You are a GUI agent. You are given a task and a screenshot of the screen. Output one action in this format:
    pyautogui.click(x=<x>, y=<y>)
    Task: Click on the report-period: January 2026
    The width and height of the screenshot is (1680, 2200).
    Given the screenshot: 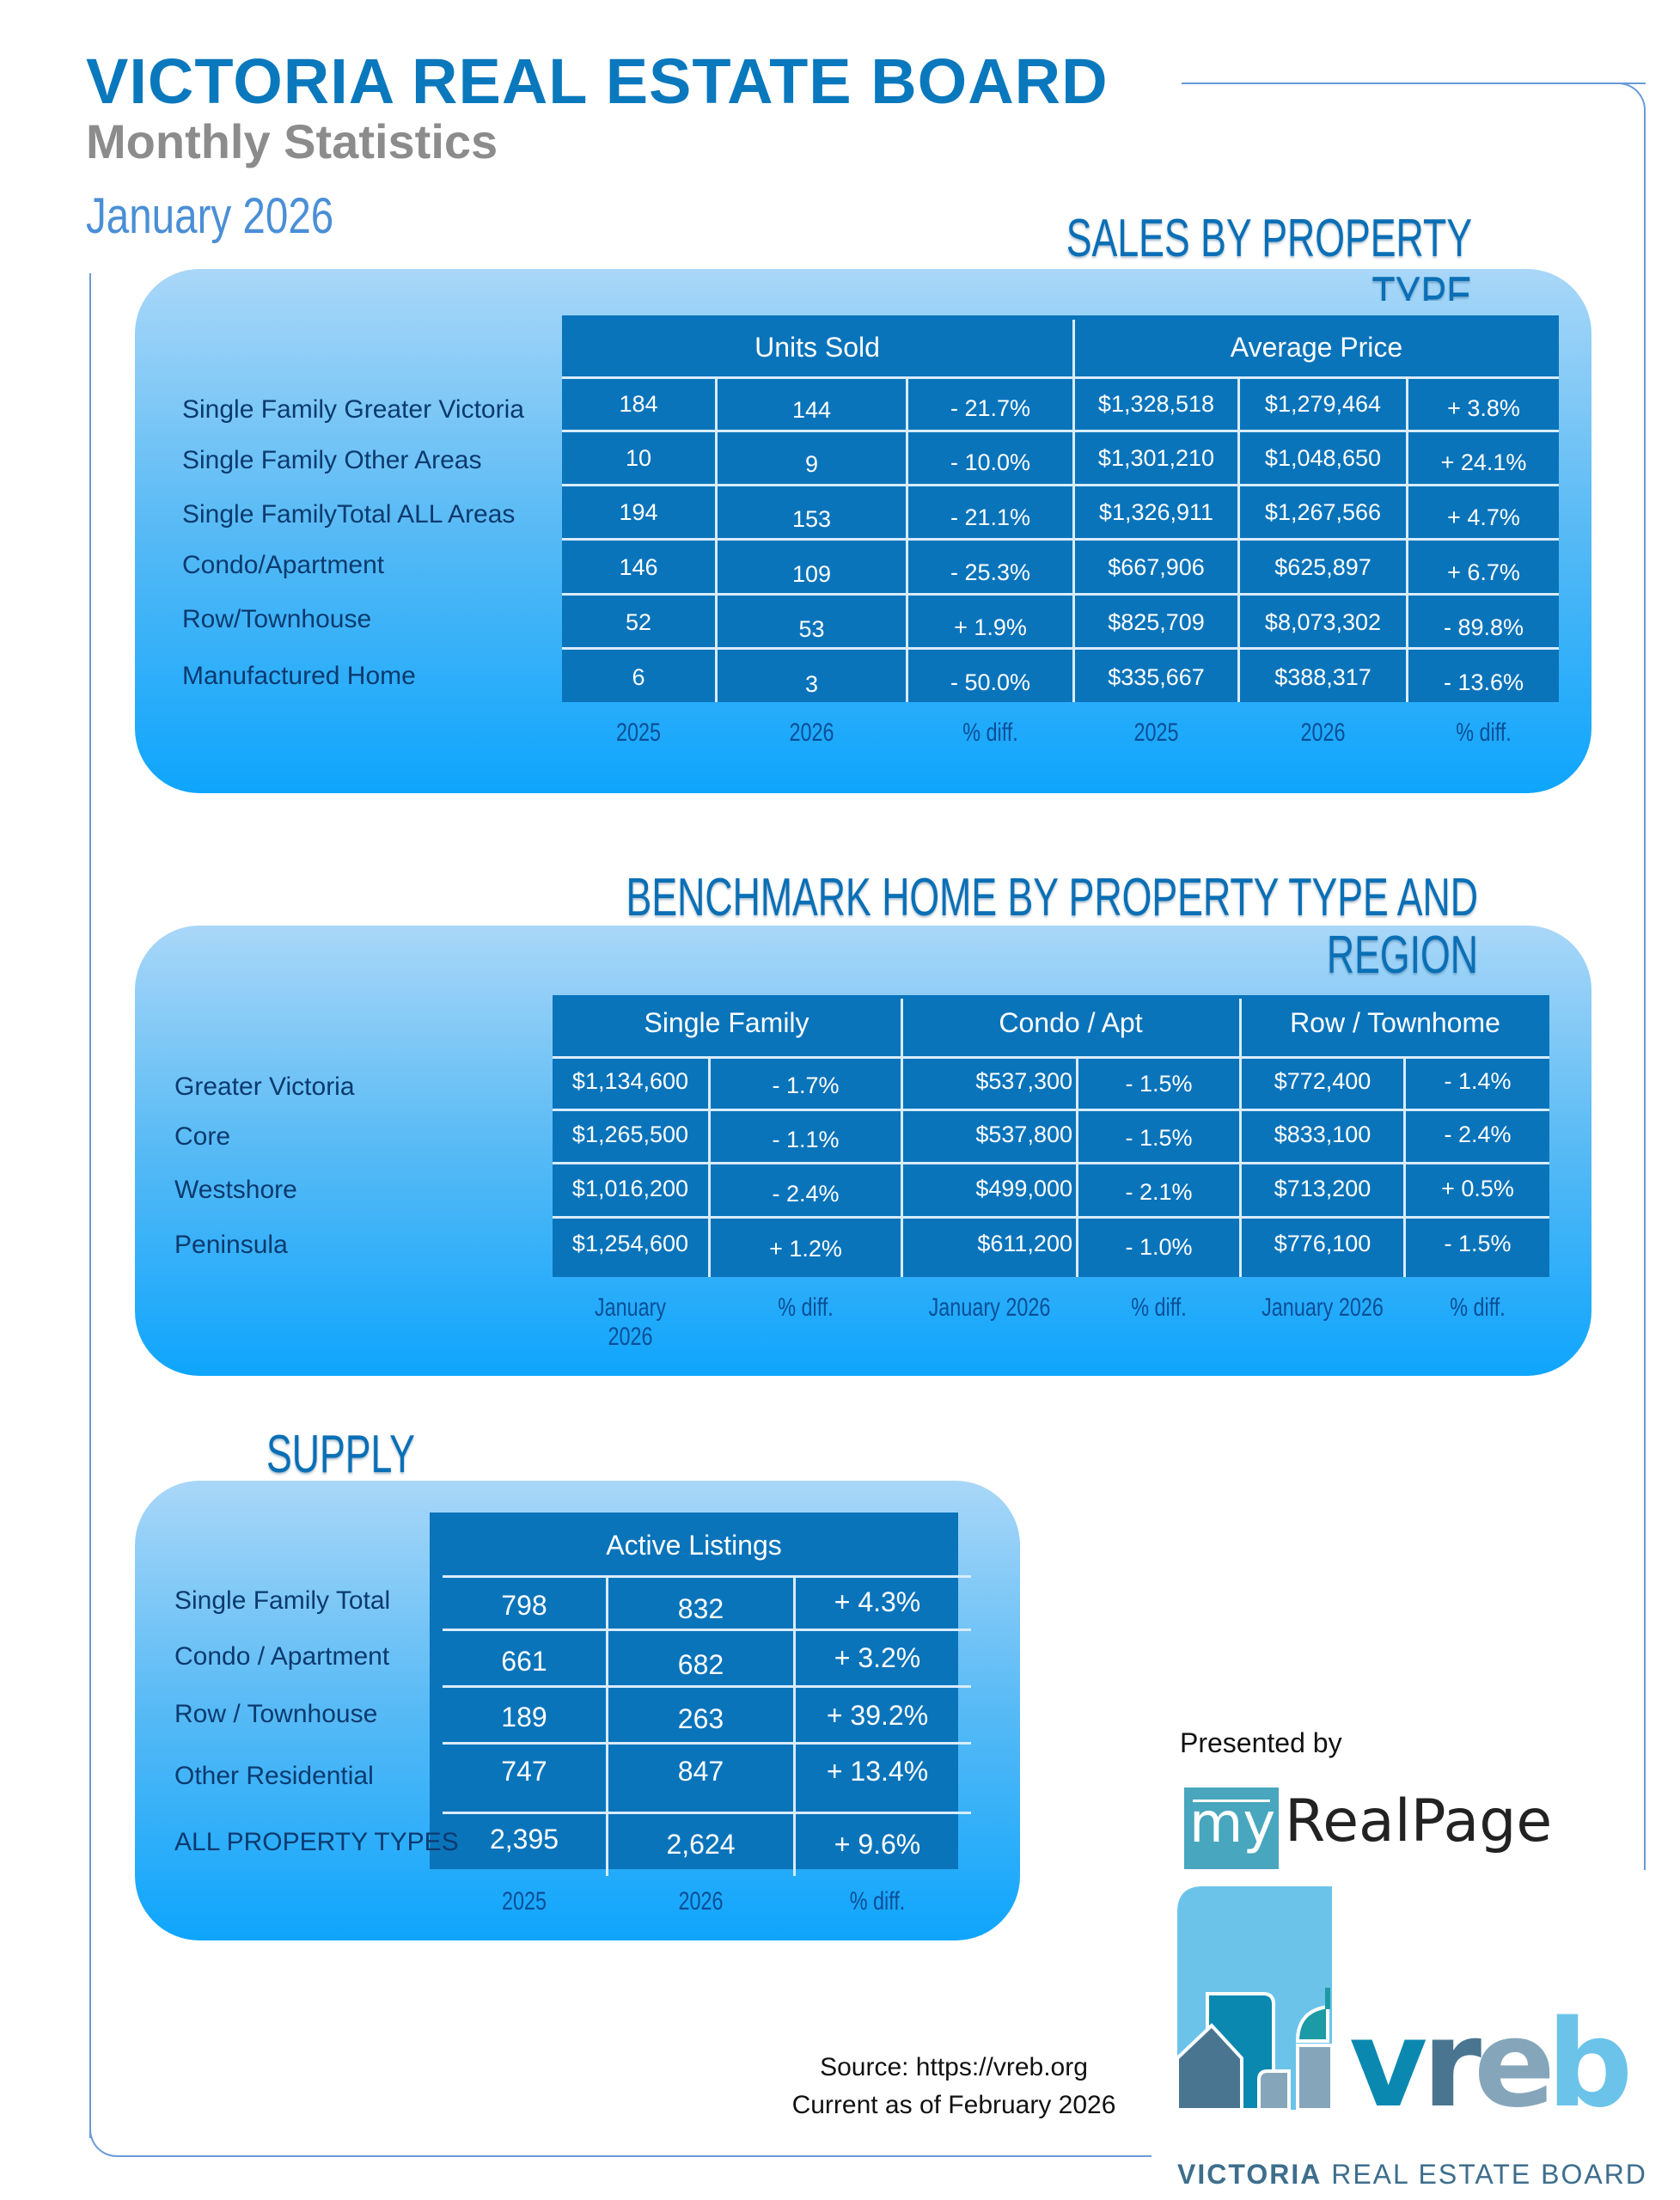 What is the action you would take?
    pyautogui.click(x=210, y=216)
    